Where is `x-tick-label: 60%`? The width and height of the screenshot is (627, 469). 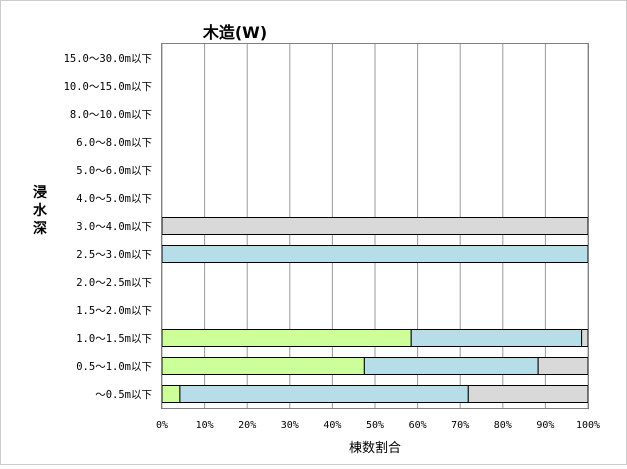 x-tick-label: 60% is located at coordinates (418, 425).